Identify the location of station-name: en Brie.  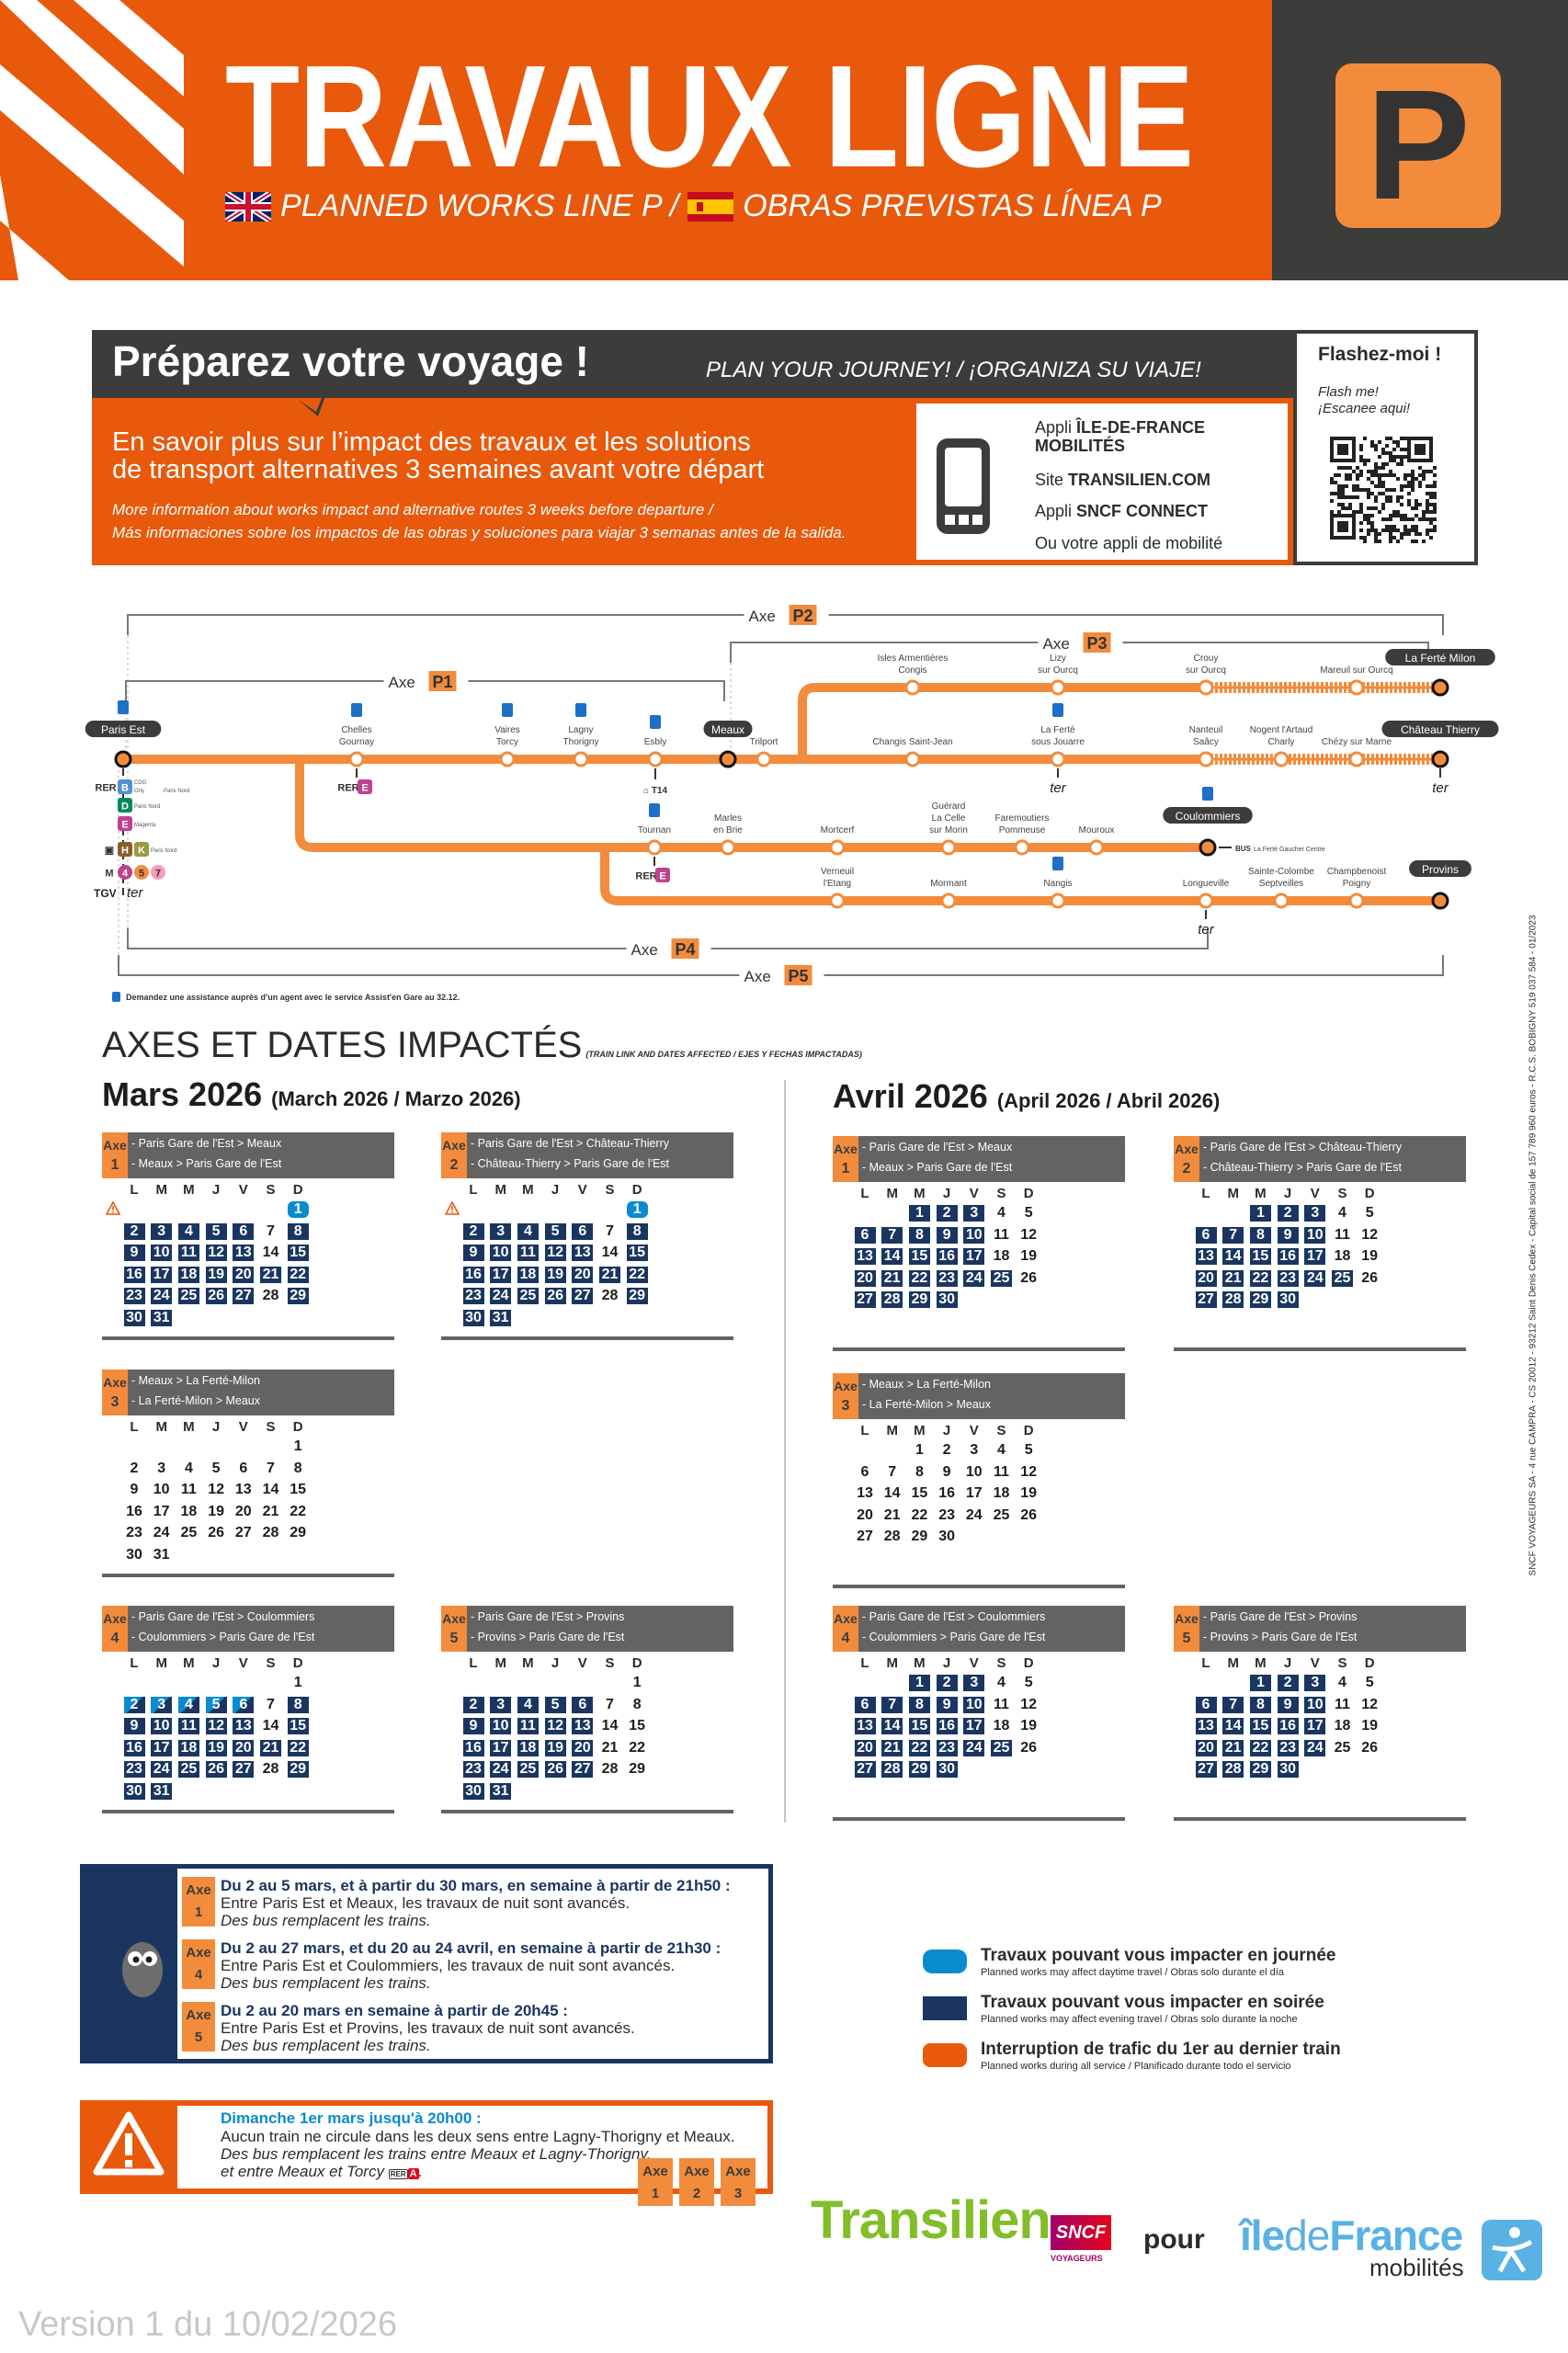
(728, 830).